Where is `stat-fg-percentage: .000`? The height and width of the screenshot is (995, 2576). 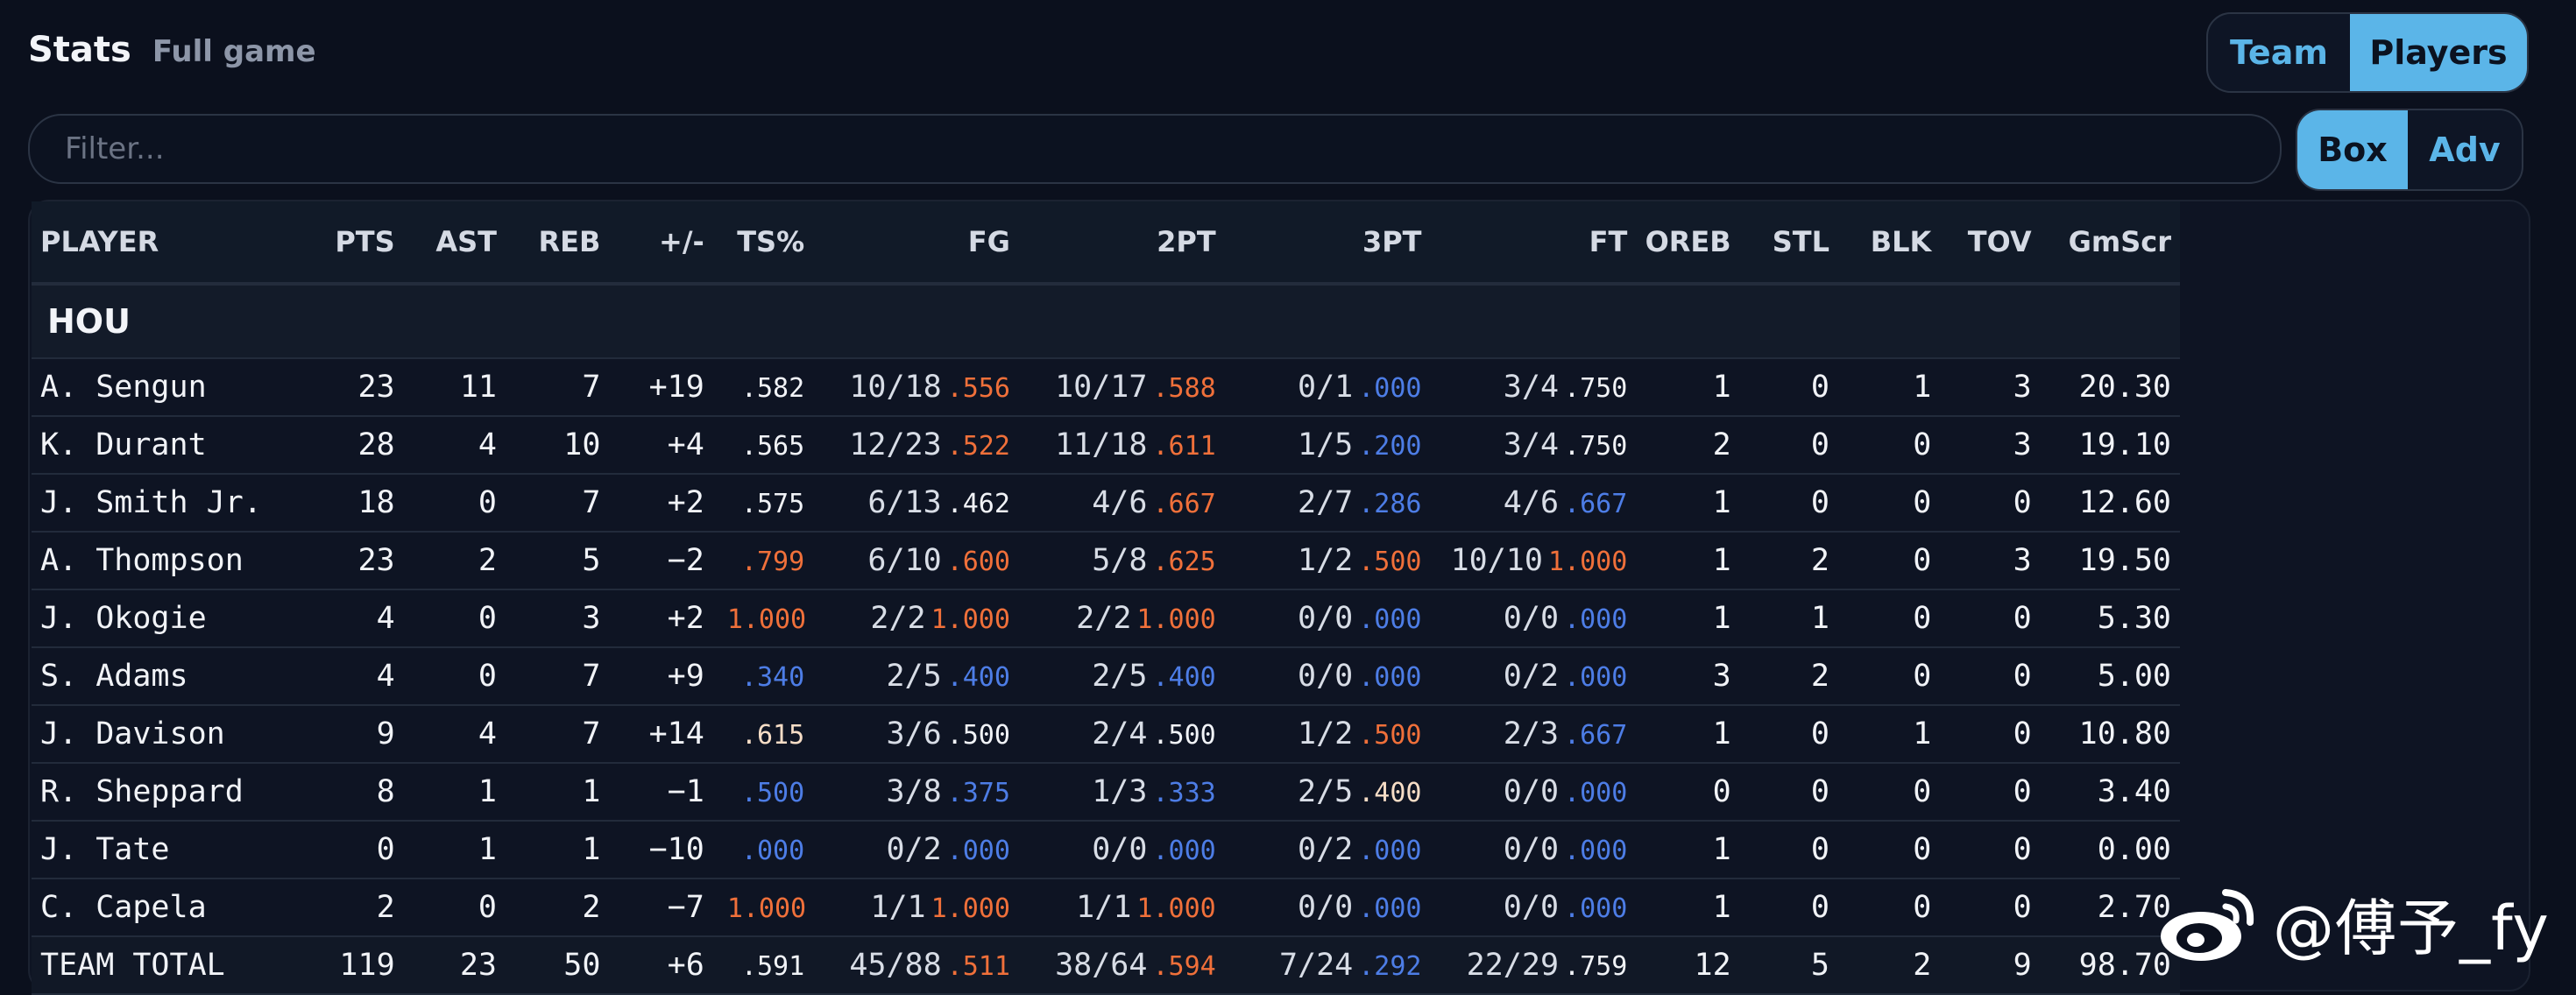 stat-fg-percentage: .000 is located at coordinates (978, 851).